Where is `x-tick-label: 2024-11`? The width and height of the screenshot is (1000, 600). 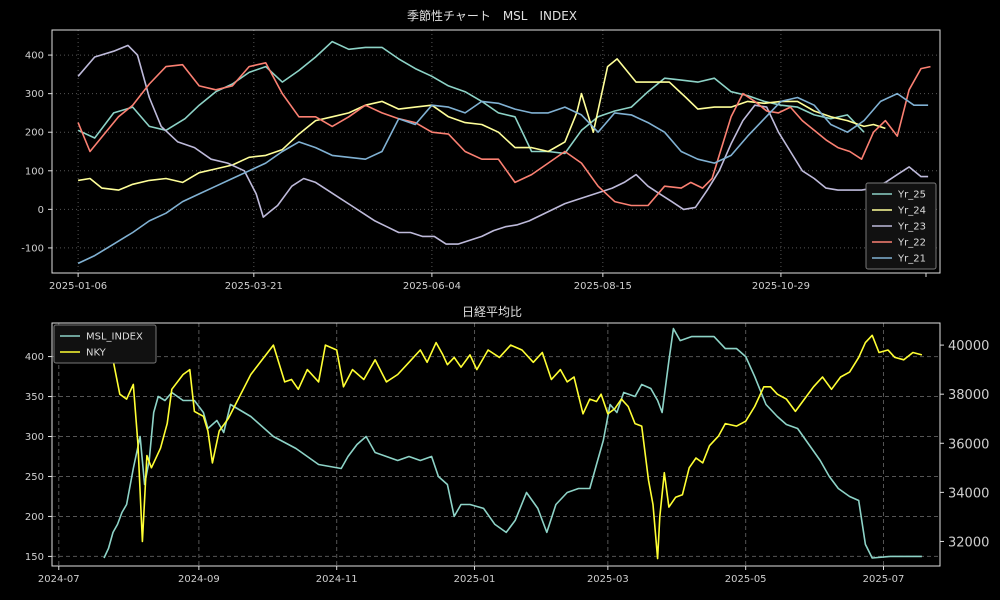 x-tick-label: 2024-11 is located at coordinates (337, 579).